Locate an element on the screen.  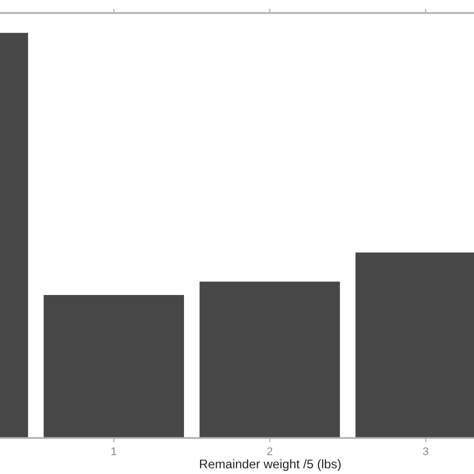
x-tick-label: 3 is located at coordinates (425, 451).